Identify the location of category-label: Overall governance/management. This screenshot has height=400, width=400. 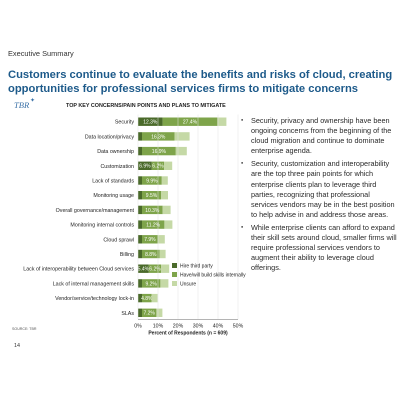
(95, 211).